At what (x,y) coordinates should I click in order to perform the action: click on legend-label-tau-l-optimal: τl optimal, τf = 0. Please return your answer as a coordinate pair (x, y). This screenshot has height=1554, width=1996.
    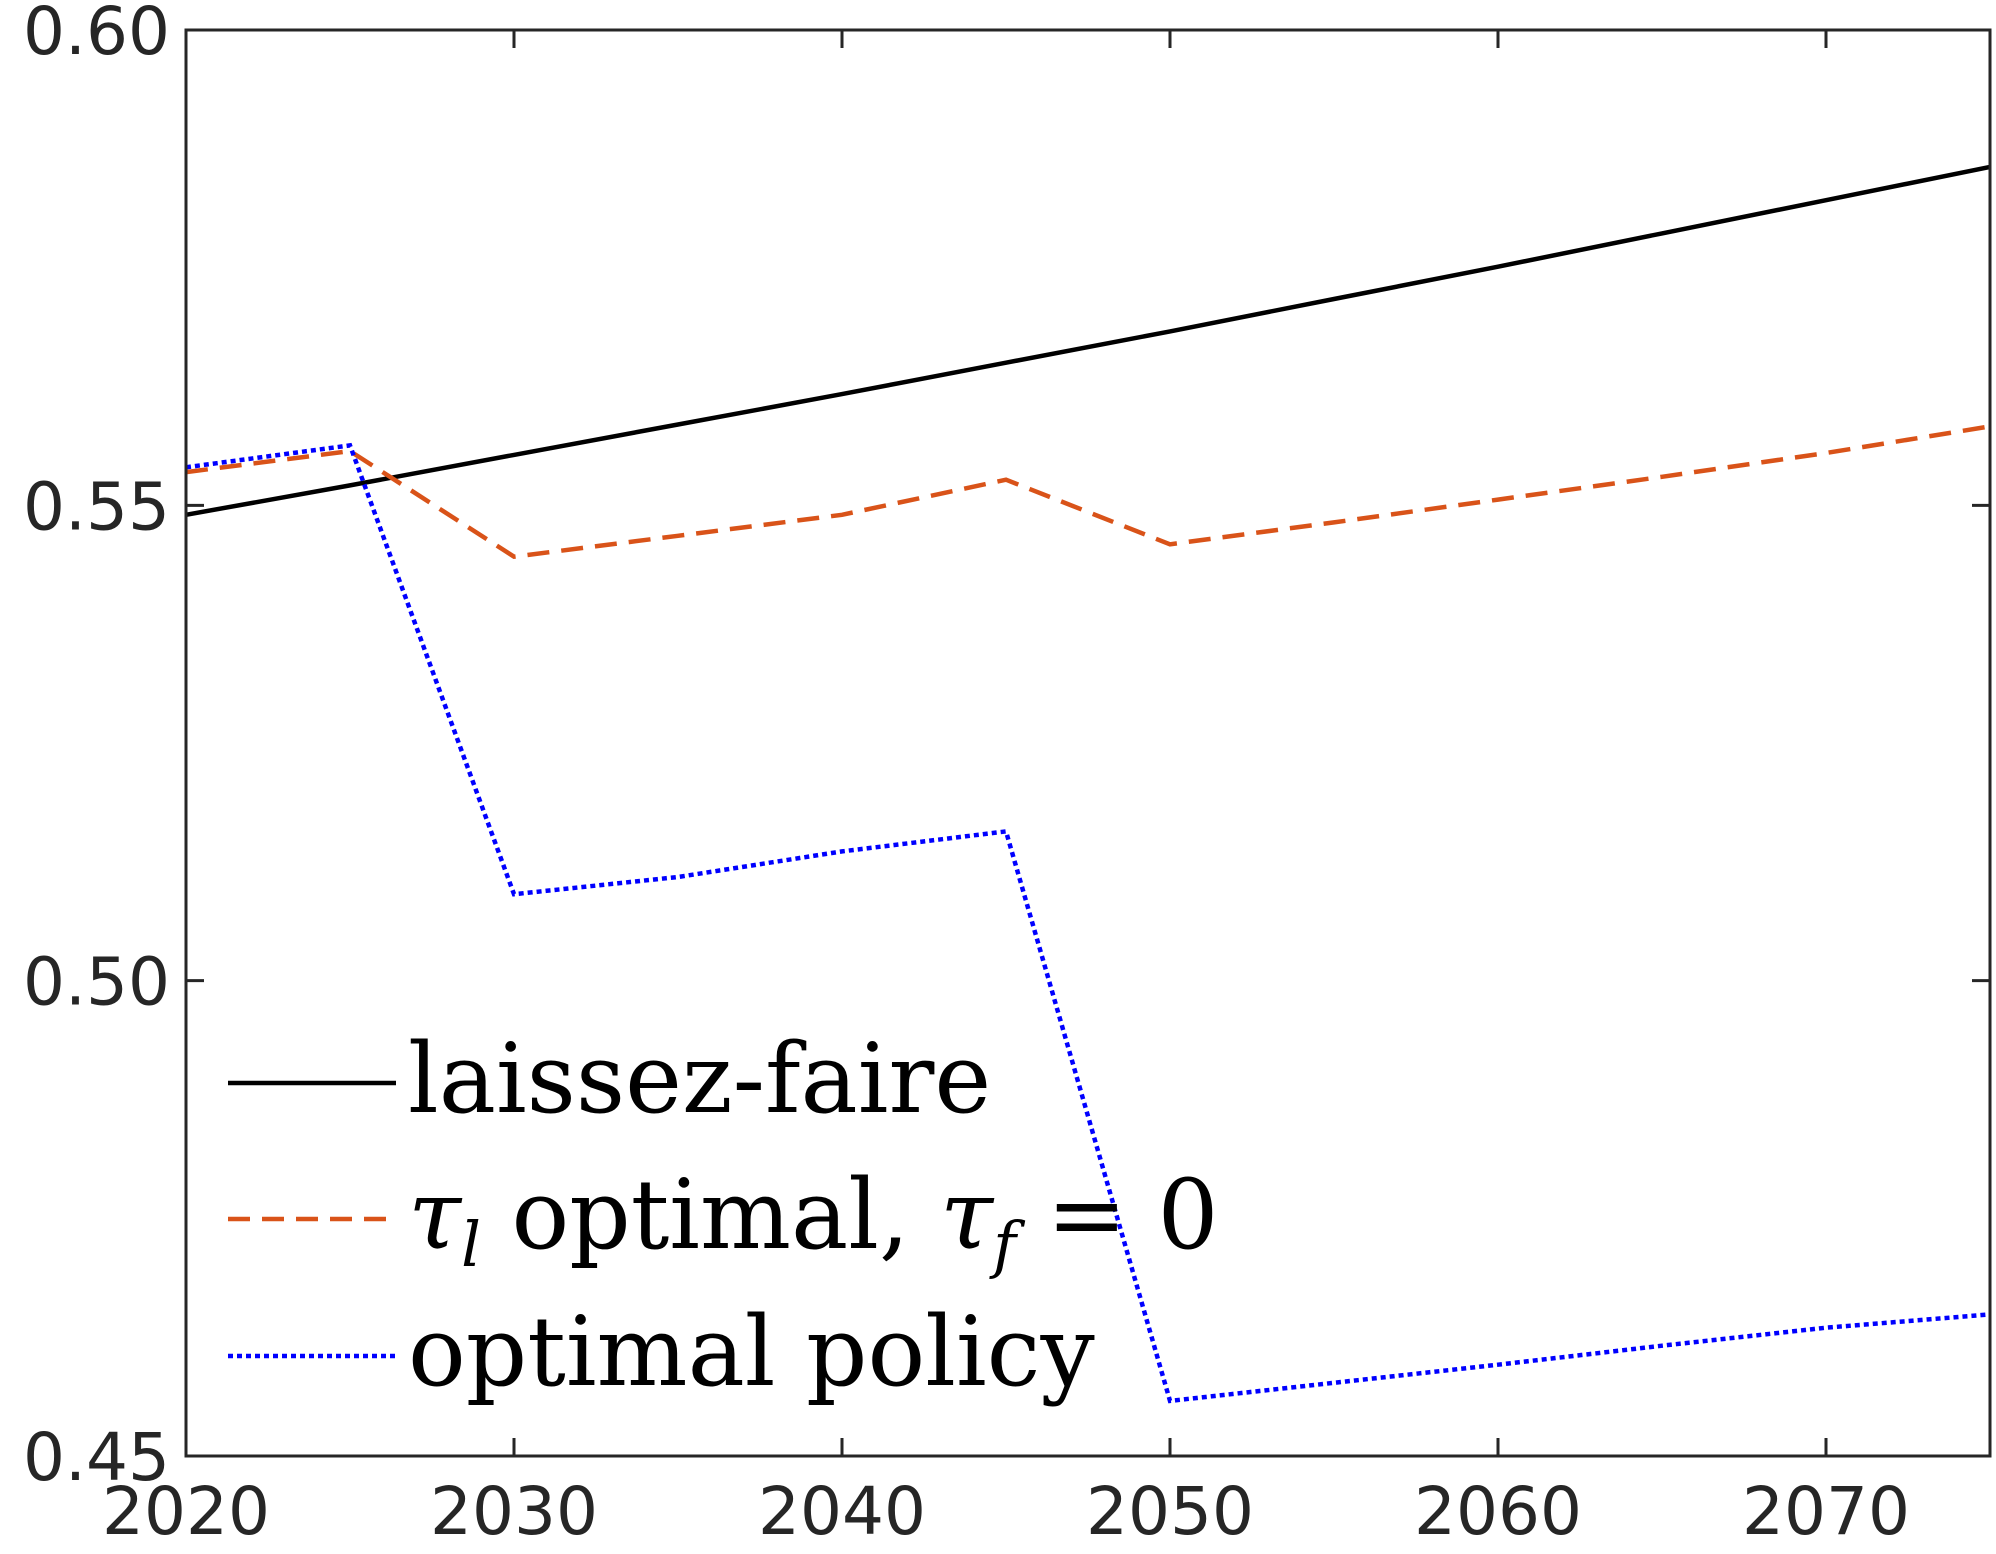
    Looking at the image, I should click on (813, 1220).